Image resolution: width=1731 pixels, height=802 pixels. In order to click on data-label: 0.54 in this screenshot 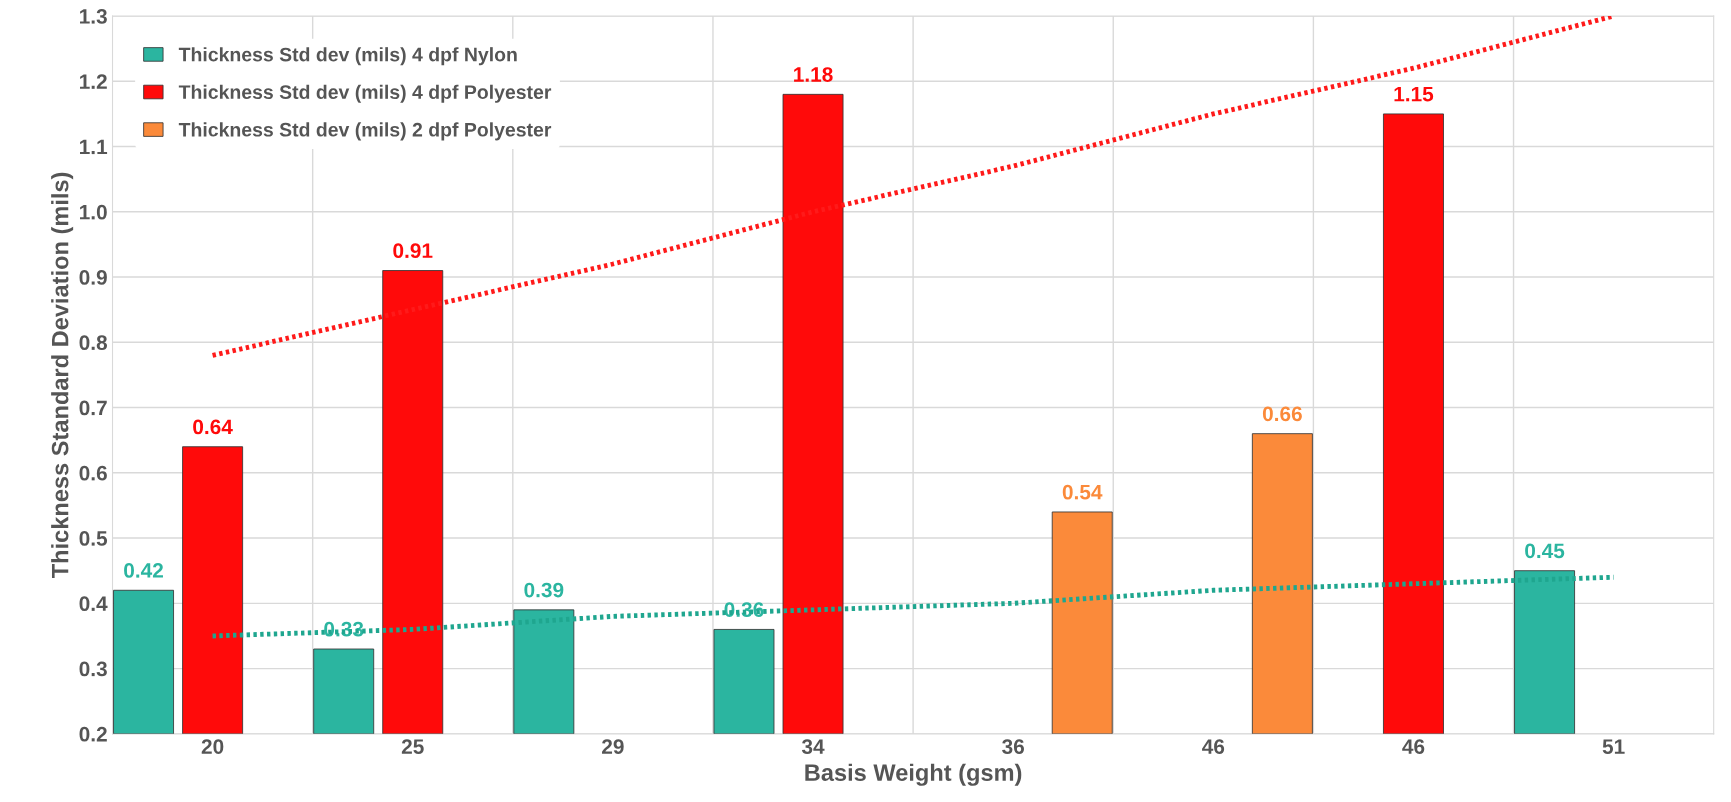, I will do `click(1082, 492)`.